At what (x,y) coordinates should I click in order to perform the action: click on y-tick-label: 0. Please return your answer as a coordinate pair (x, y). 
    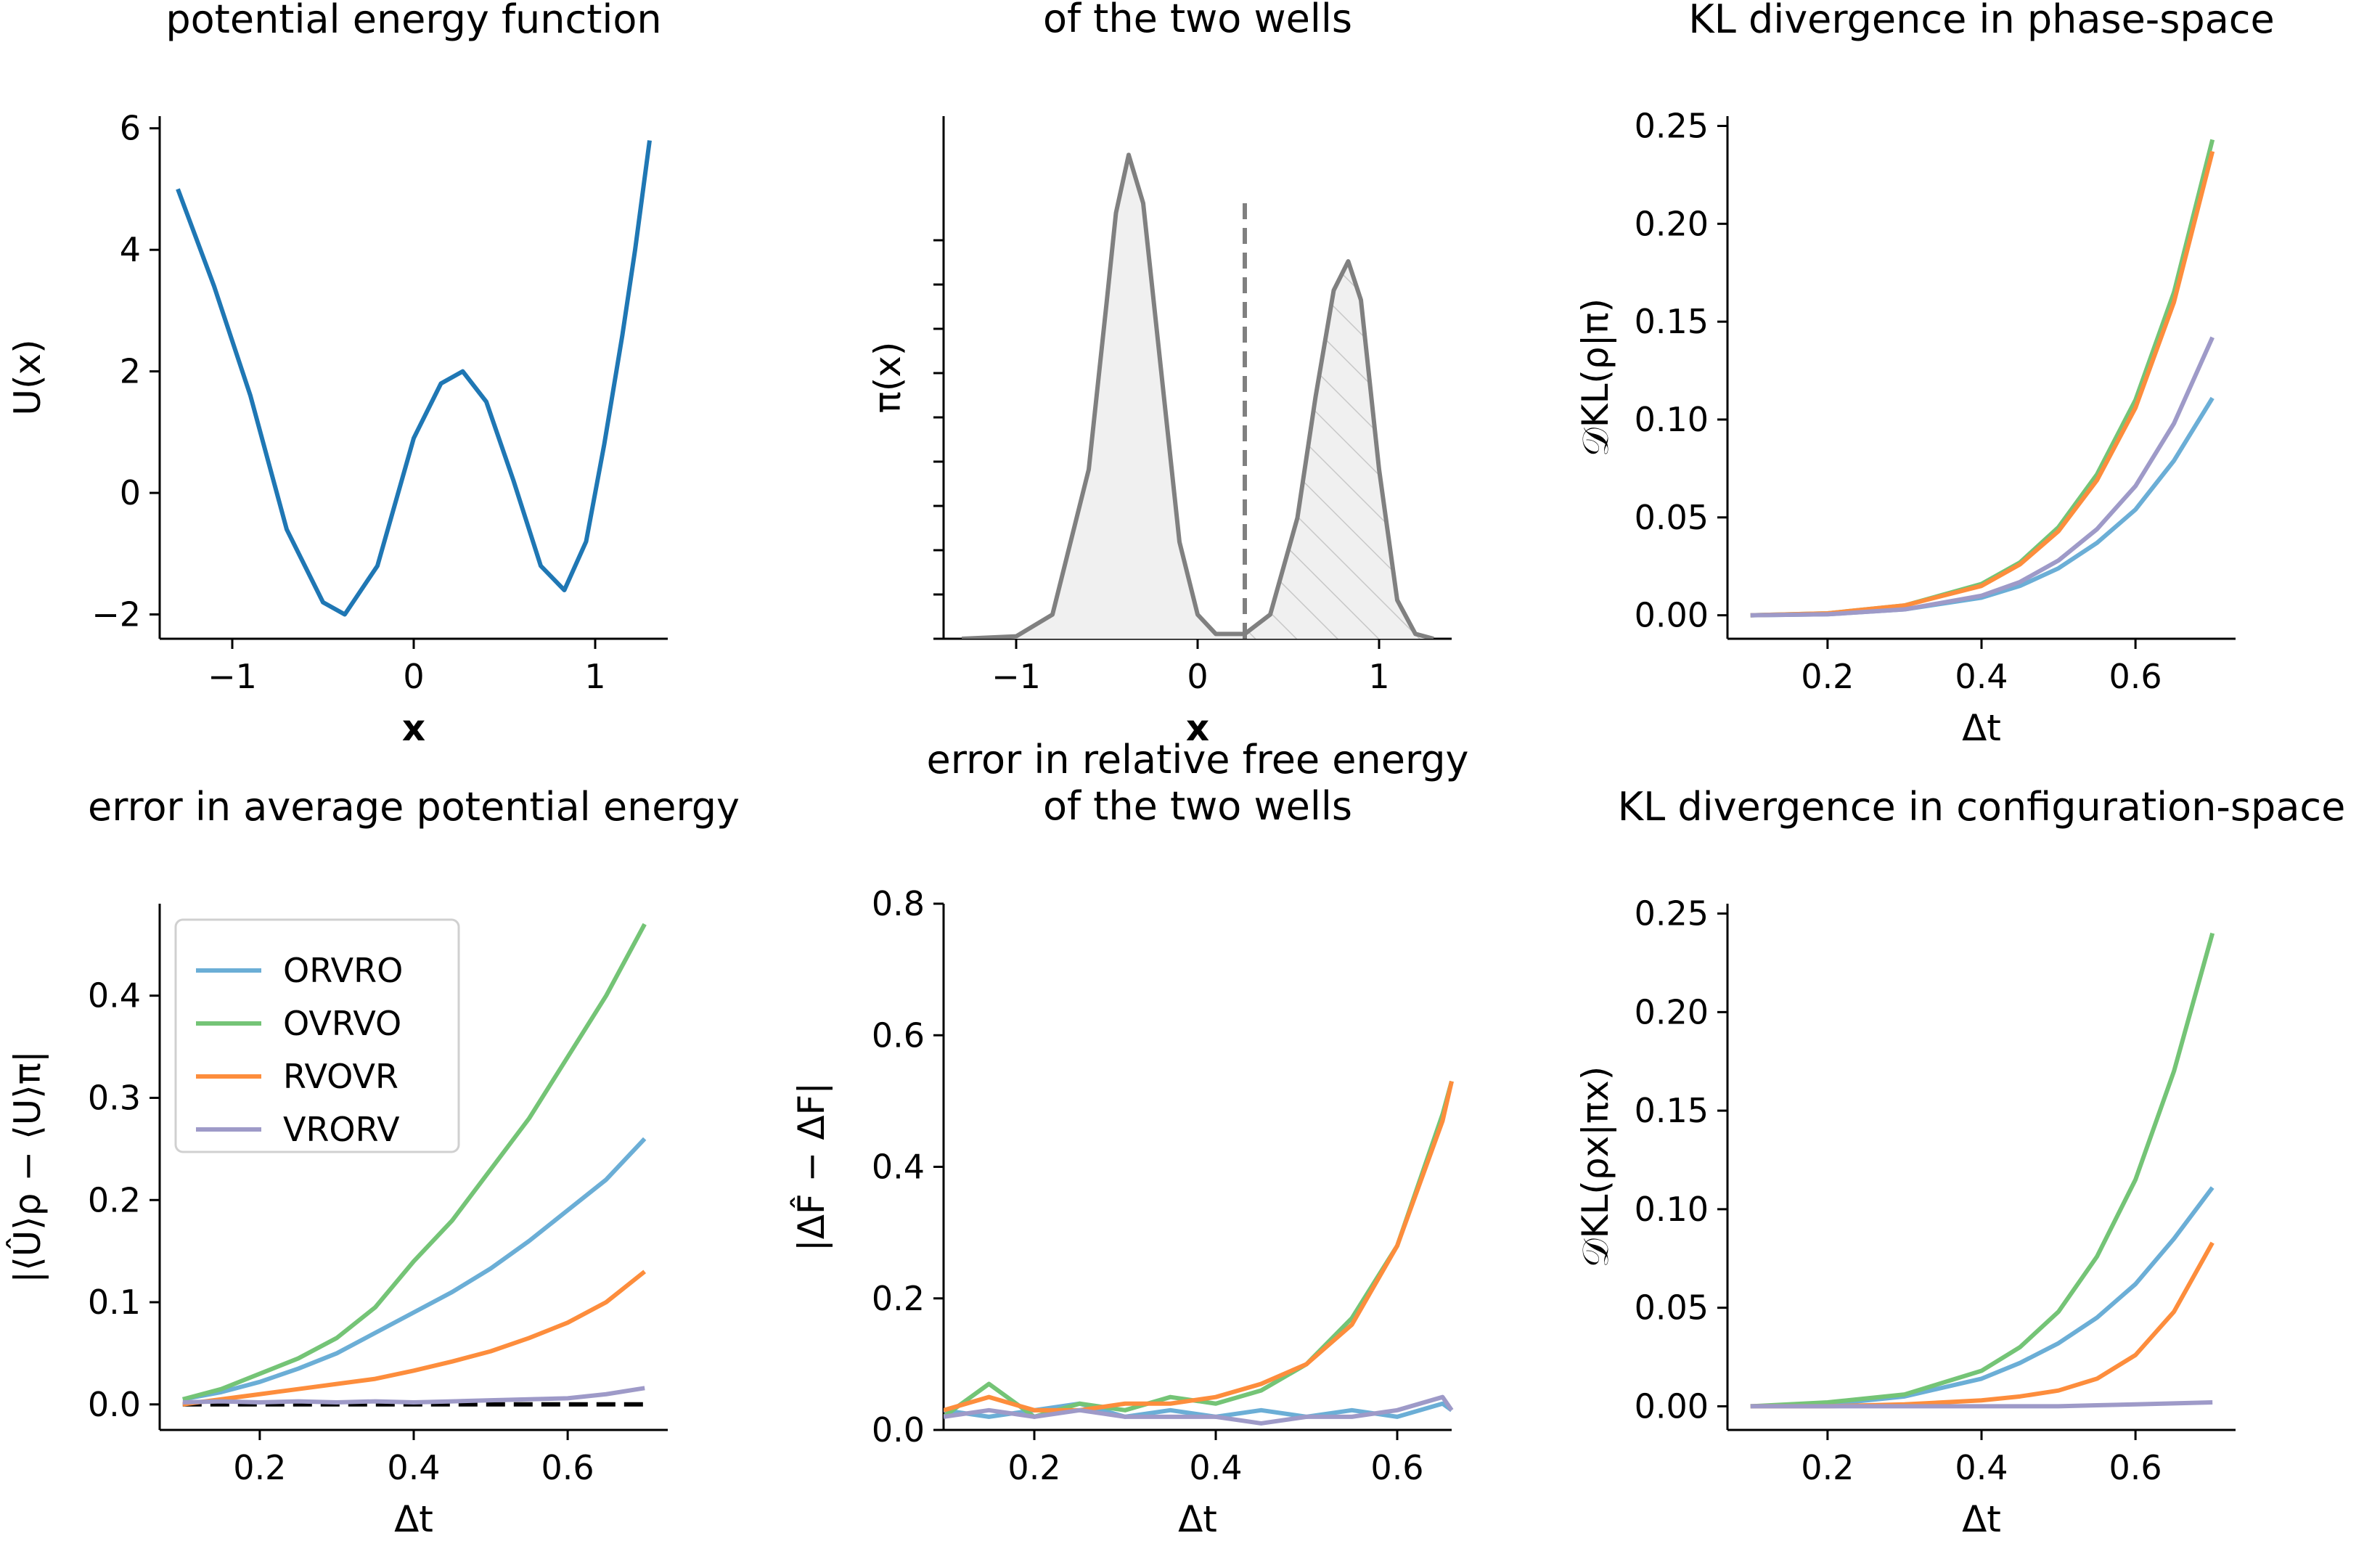
    Looking at the image, I should click on (130, 493).